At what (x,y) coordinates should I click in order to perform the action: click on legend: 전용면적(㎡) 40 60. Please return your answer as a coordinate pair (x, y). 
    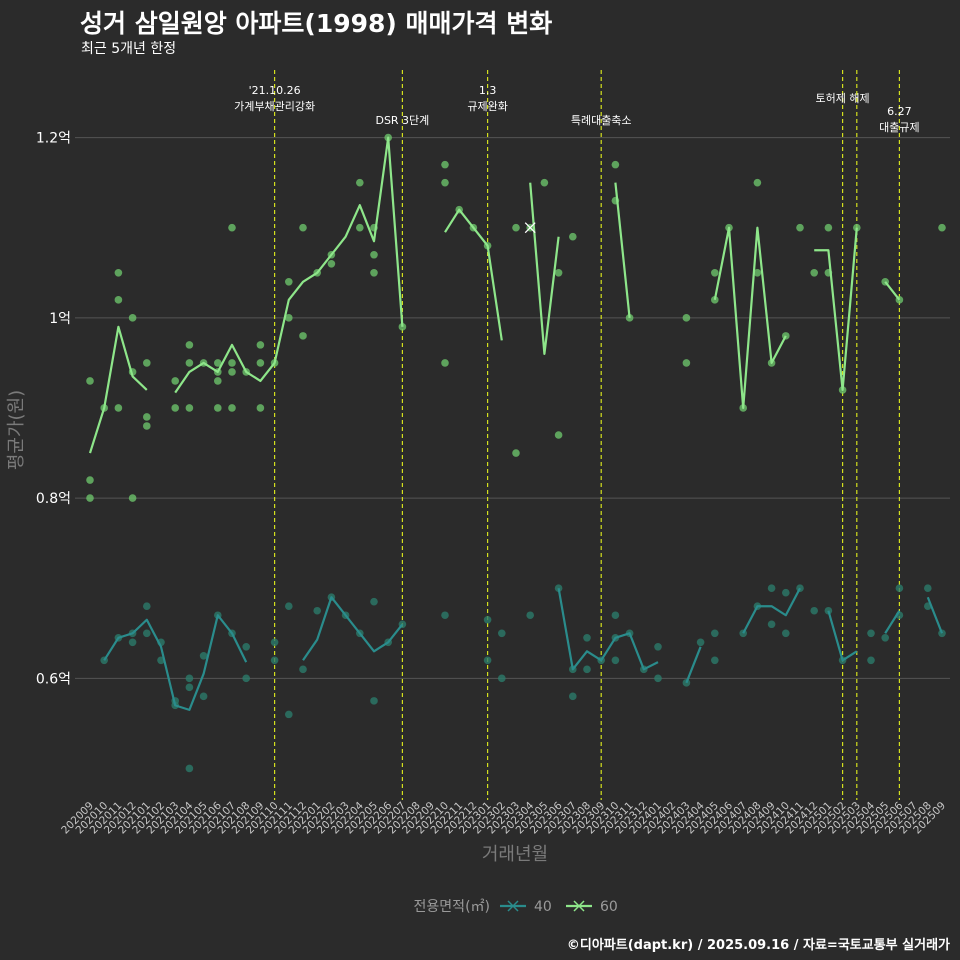
    Looking at the image, I should click on (516, 907).